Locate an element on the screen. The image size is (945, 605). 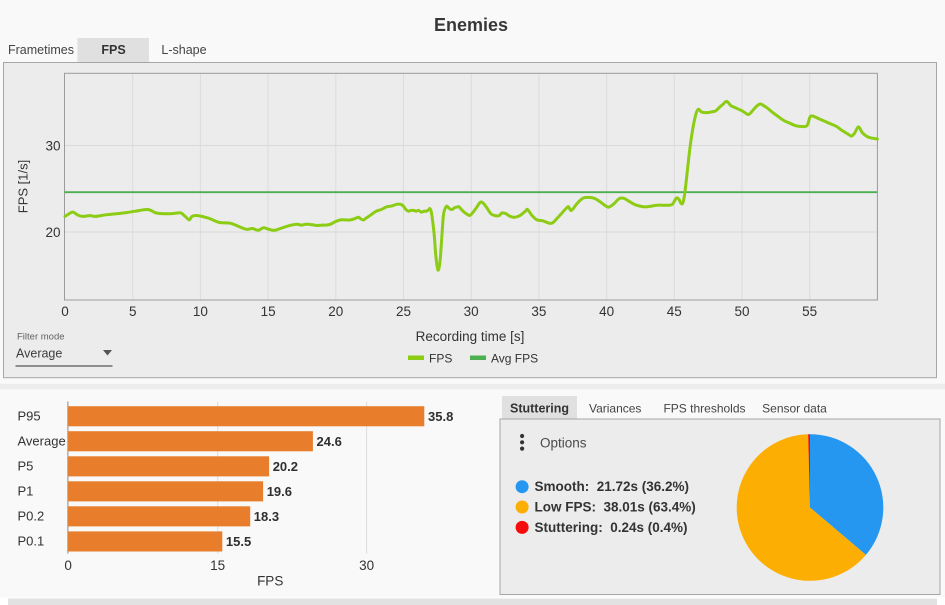
svg-text: 35.8 is located at coordinates (440, 416).